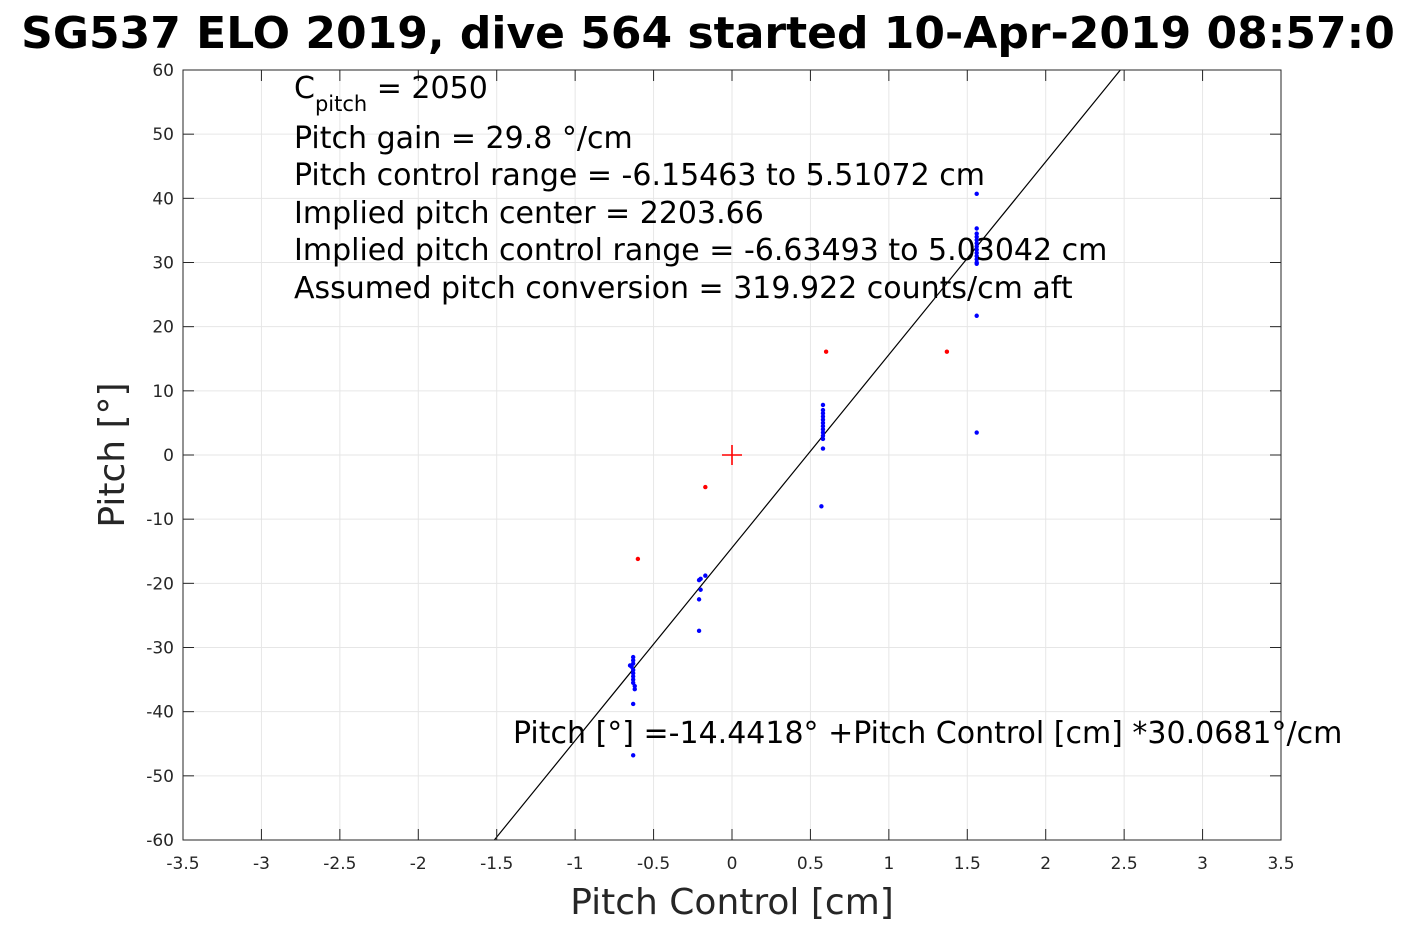  Describe the element at coordinates (496, 864) in the screenshot. I see `x-tick-label: -1.5` at that location.